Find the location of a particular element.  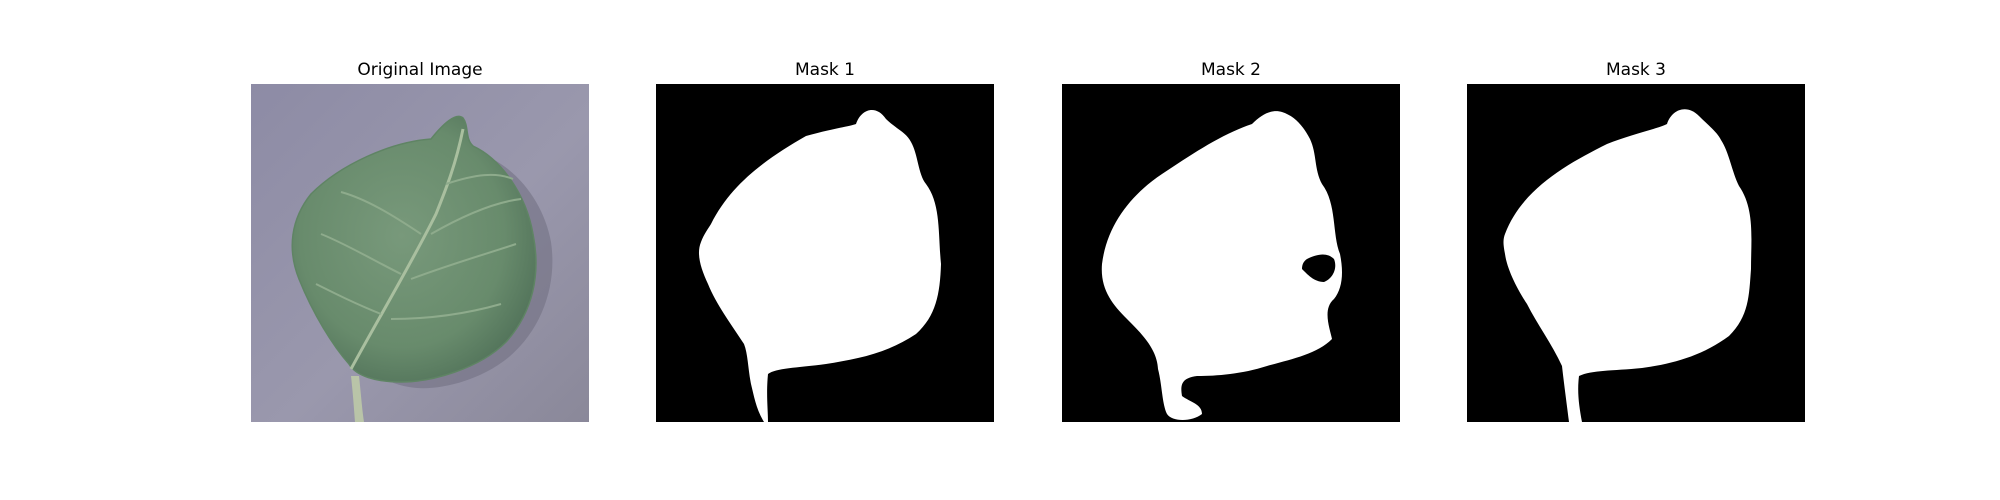

original-image-title: Original Image is located at coordinates (420, 70).